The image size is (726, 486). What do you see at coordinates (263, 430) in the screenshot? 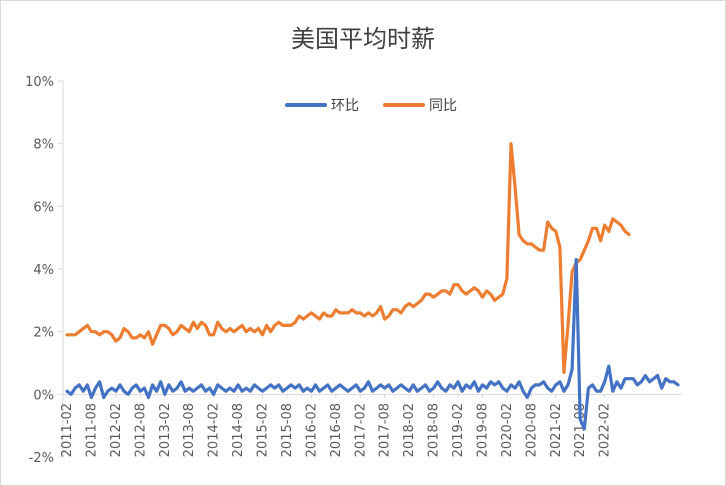
I see `x-tick-label: 2015-02` at bounding box center [263, 430].